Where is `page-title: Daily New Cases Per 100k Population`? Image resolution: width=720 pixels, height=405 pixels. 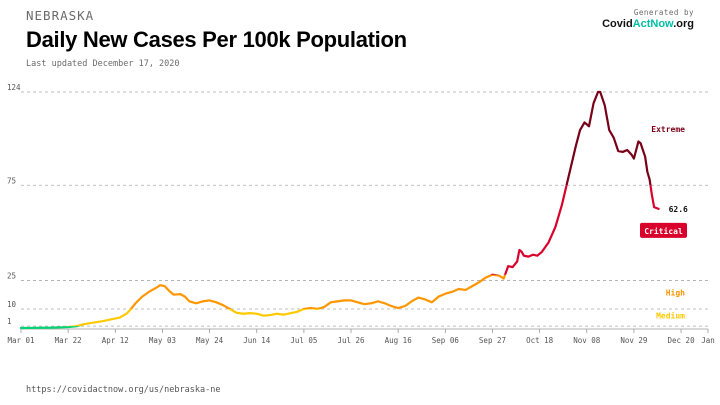 page-title: Daily New Cases Per 100k Population is located at coordinates (216, 39).